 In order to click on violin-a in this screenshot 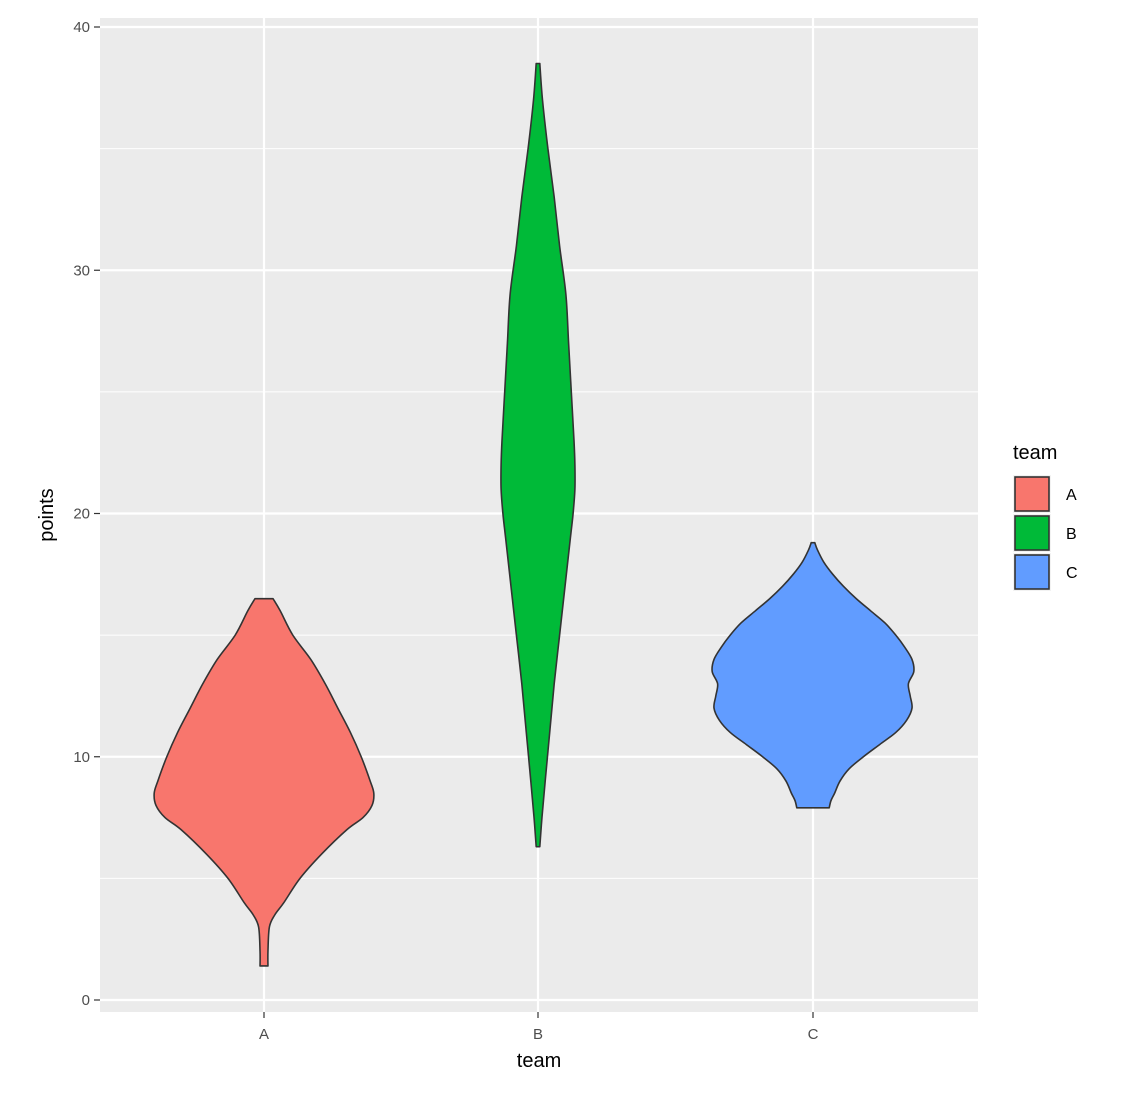, I will do `click(264, 782)`.